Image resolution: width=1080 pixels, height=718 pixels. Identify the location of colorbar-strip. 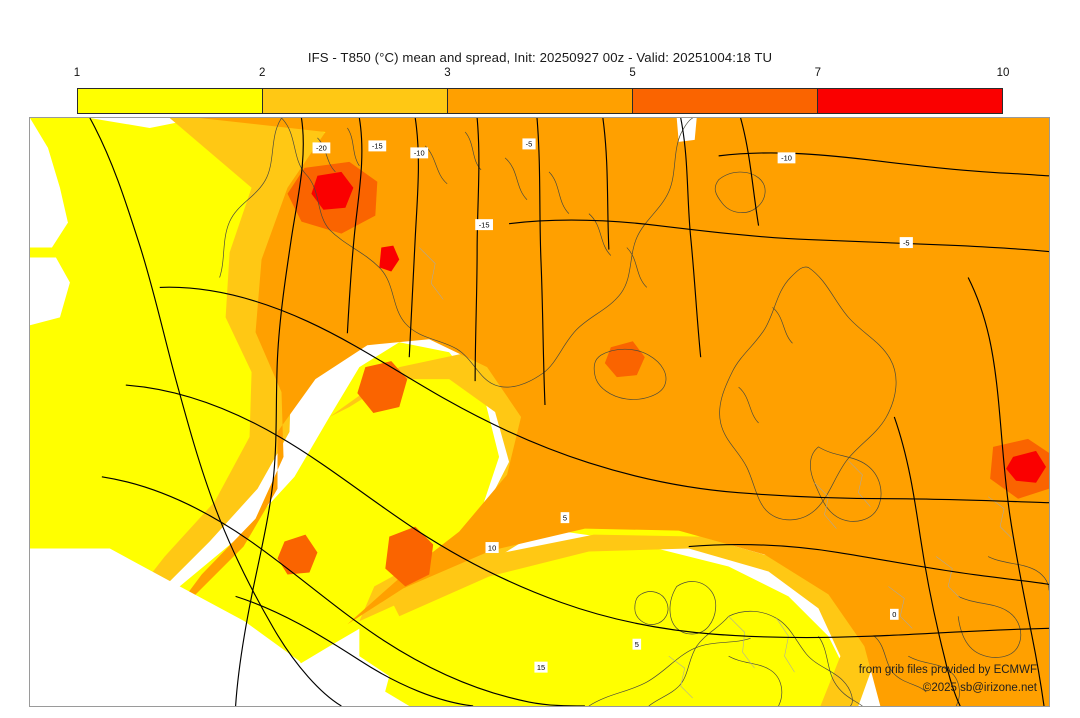
(540, 101).